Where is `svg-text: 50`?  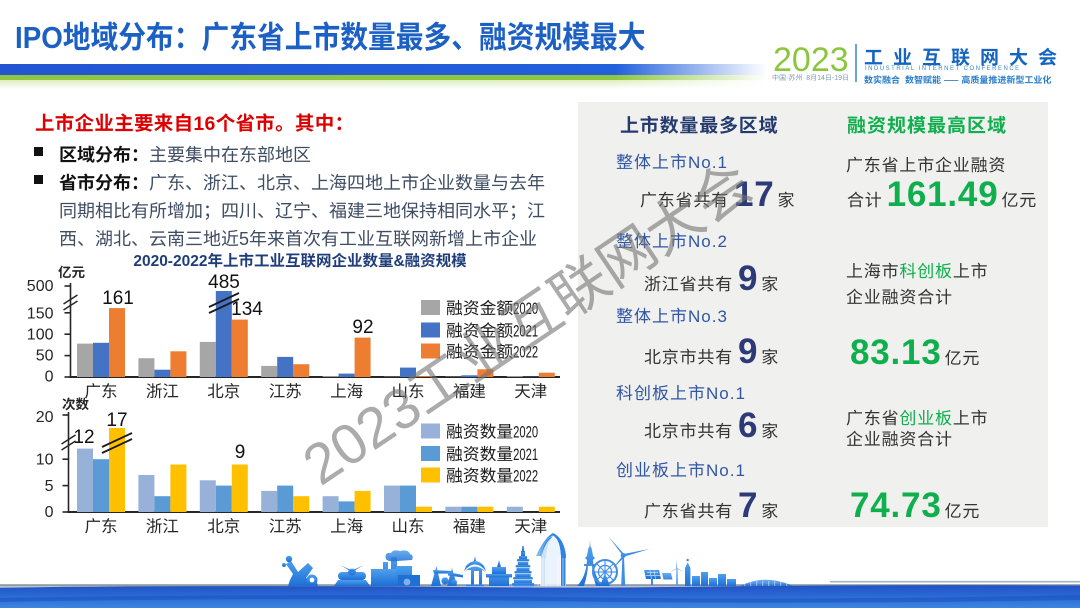 svg-text: 50 is located at coordinates (45, 356).